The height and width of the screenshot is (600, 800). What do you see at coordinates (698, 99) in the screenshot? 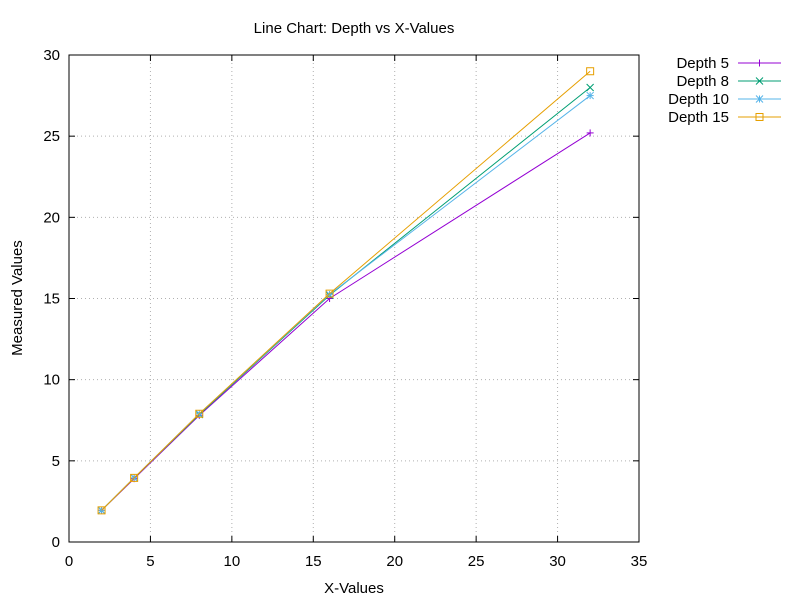
I see `legend-label: Depth 10` at bounding box center [698, 99].